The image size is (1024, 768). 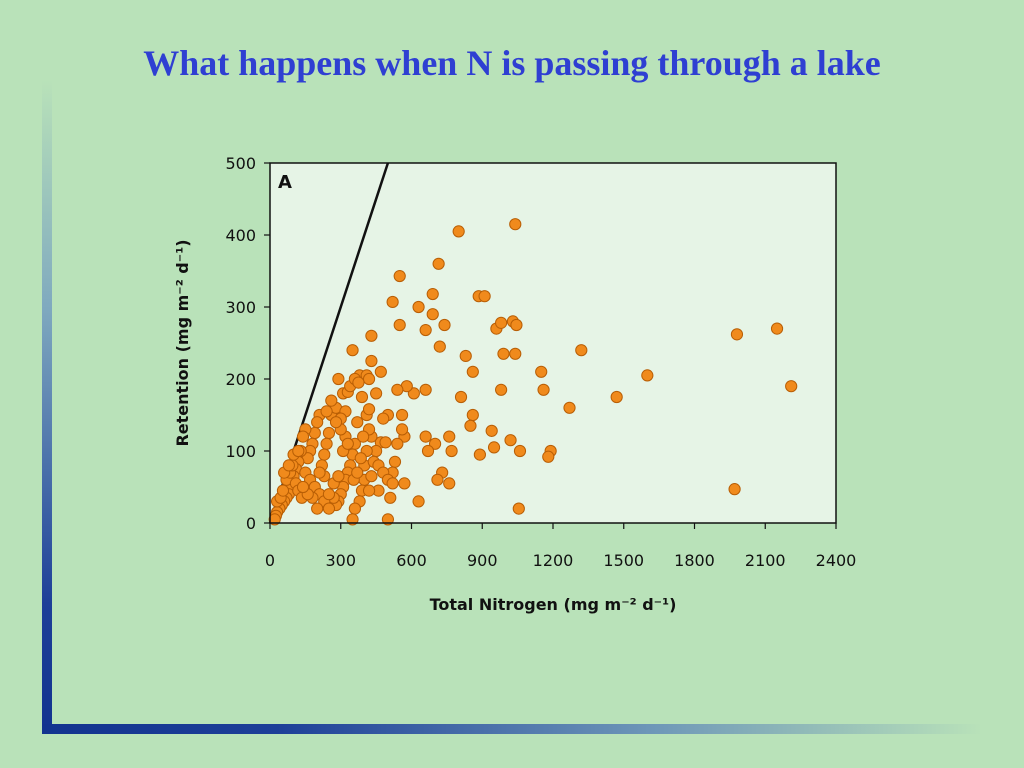 What do you see at coordinates (694, 560) in the screenshot?
I see `x-tick-label: 1800` at bounding box center [694, 560].